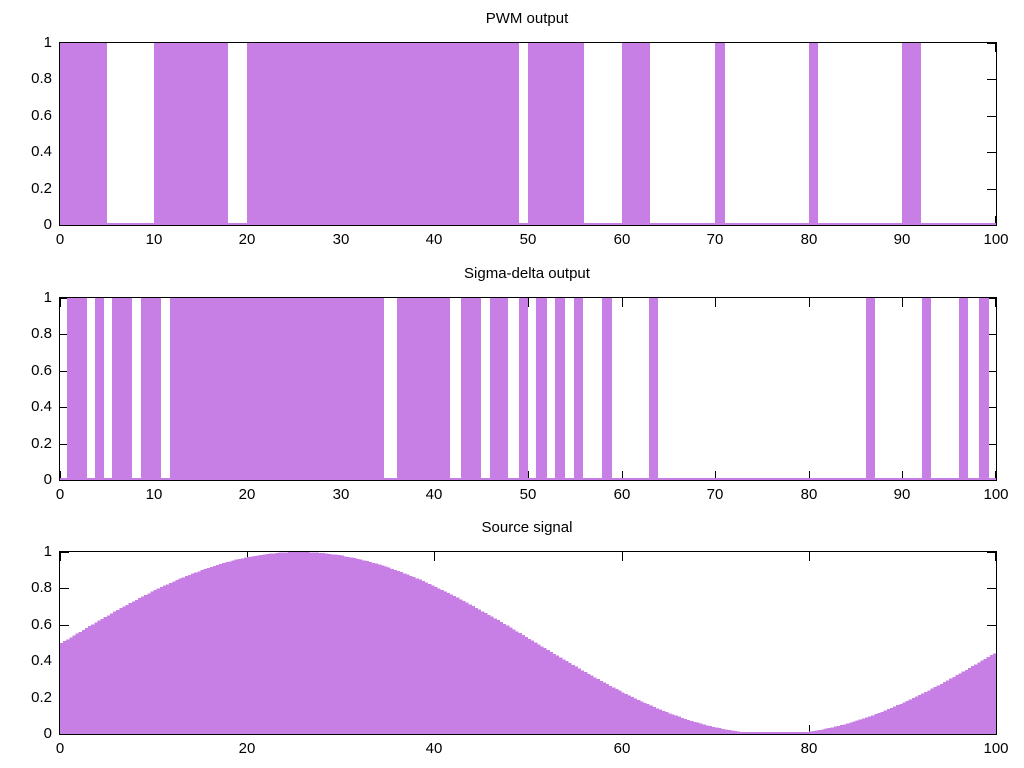 This screenshot has height=768, width=1024. Describe the element at coordinates (154, 494) in the screenshot. I see `x-tick-label: 10` at that location.